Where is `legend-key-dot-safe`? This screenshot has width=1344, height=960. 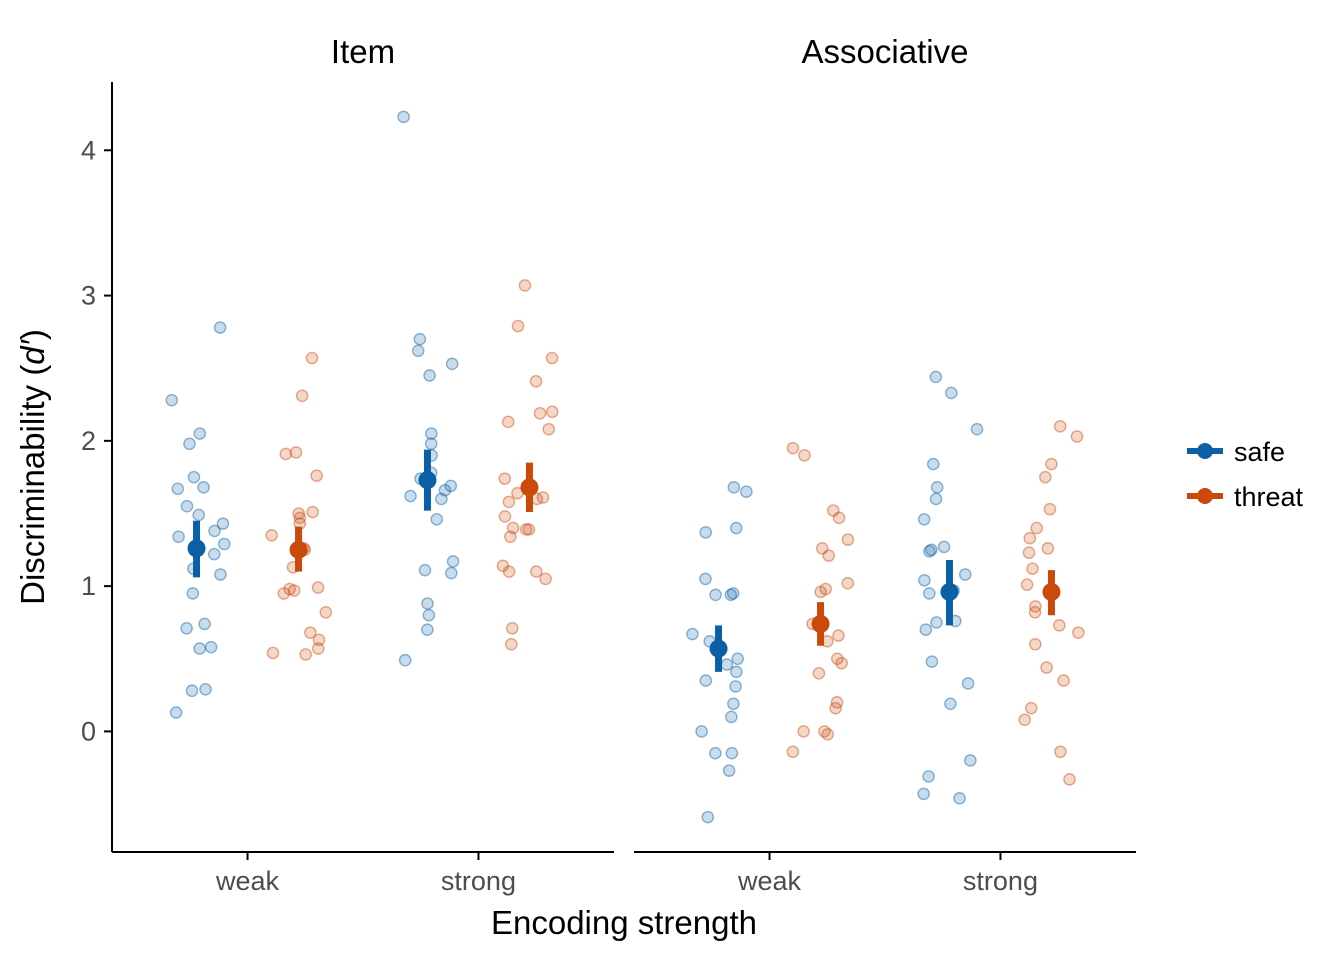
legend-key-dot-safe is located at coordinates (1205, 451).